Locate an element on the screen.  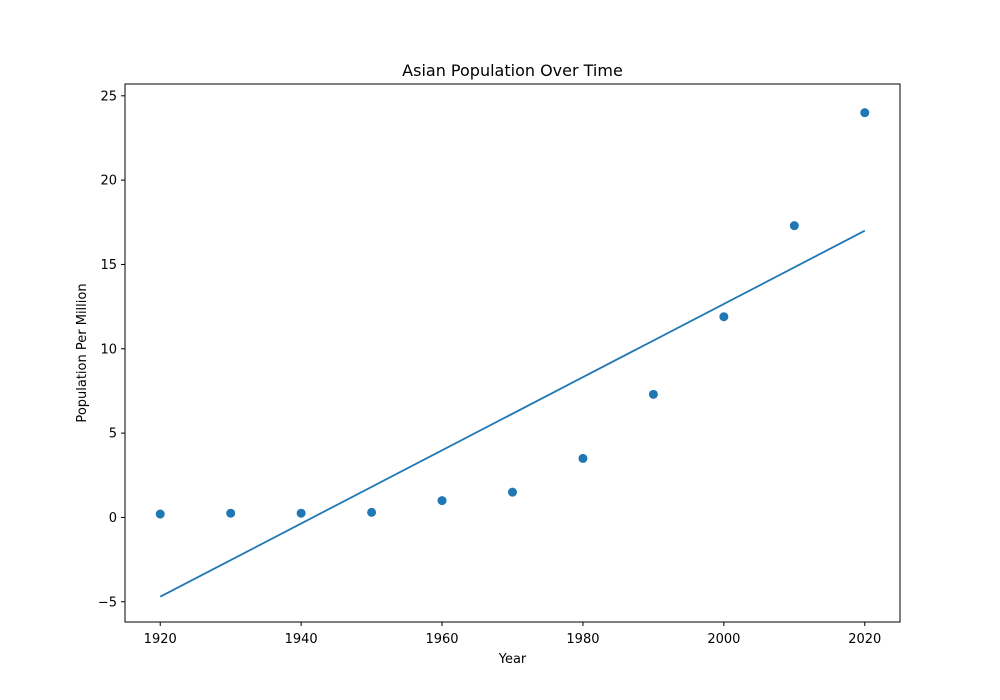
y-tick-label: 10 is located at coordinates (108, 349).